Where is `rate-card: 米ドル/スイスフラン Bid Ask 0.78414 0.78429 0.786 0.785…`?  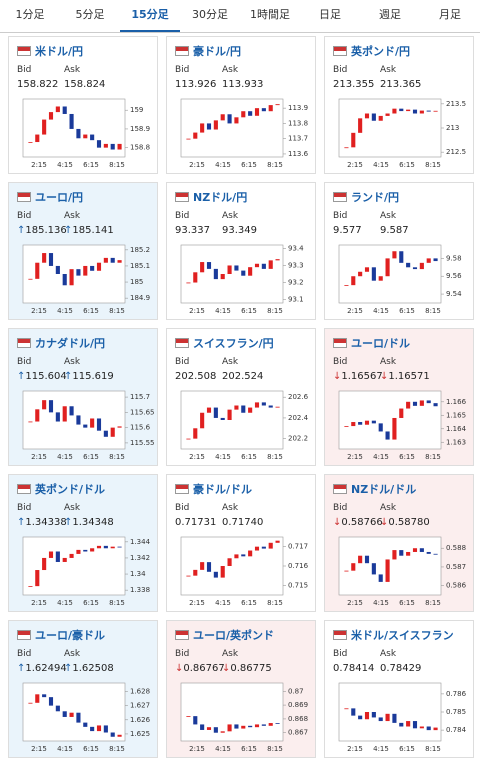
rate-card: 米ドル/スイスフラン Bid Ask 0.78414 0.78429 0.786 0.785… is located at coordinates (399, 689).